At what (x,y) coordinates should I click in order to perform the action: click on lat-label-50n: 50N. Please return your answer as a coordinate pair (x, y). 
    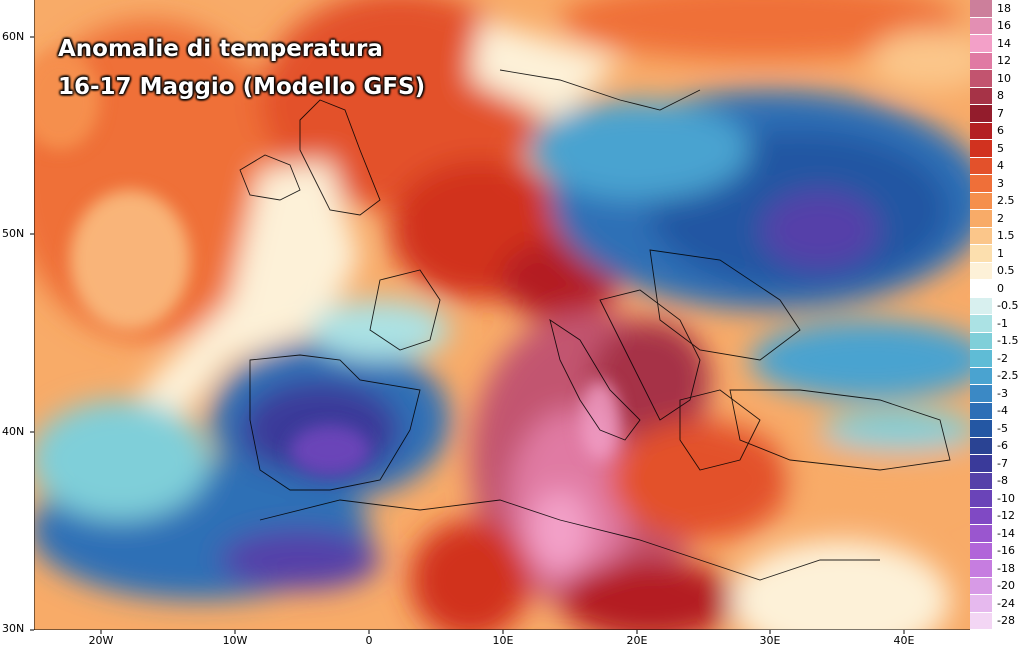
    Looking at the image, I should click on (13, 233).